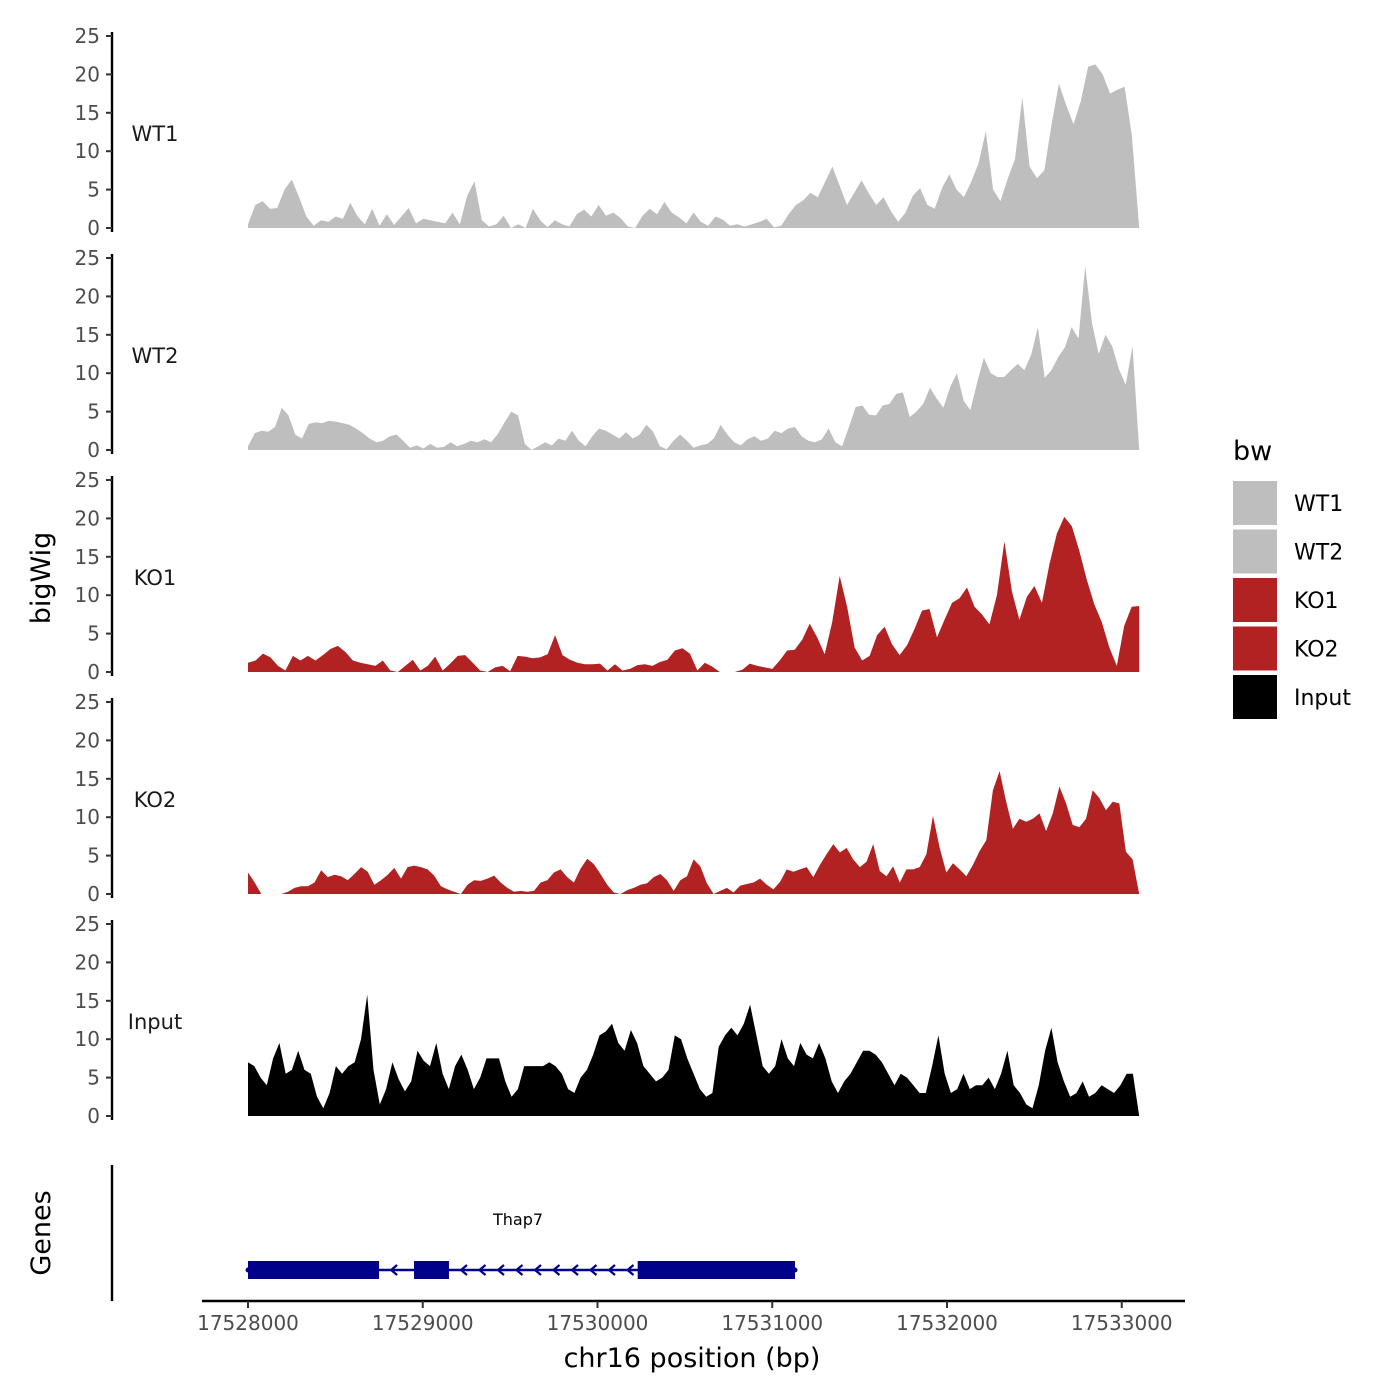  What do you see at coordinates (517, 1219) in the screenshot?
I see `gene-name-label: Thap7` at bounding box center [517, 1219].